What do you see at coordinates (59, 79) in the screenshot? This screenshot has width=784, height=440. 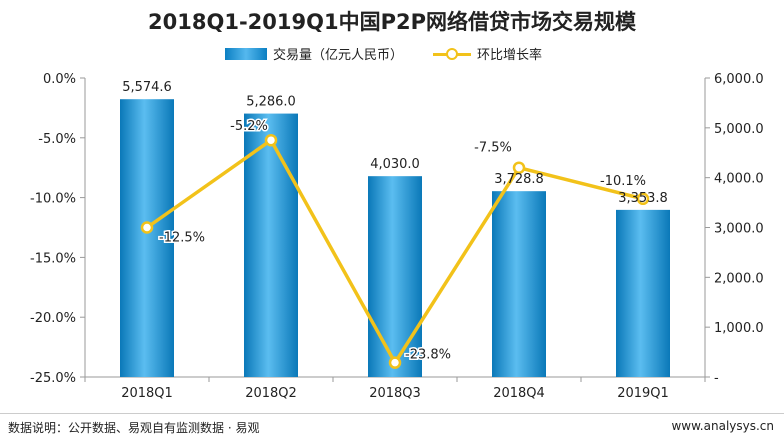 I see `left-axis-tick-label: 0.0%` at bounding box center [59, 79].